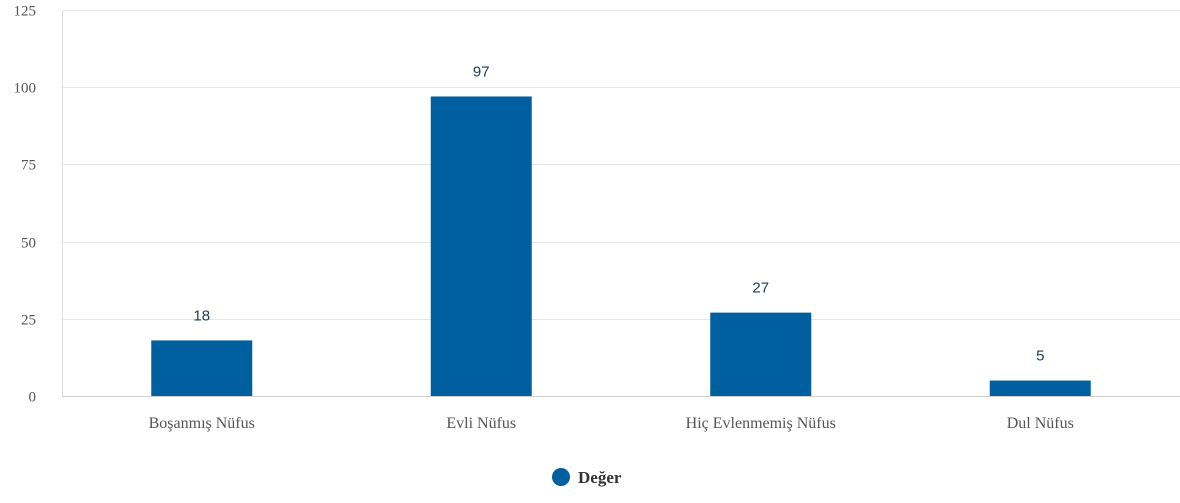  Describe the element at coordinates (202, 423) in the screenshot. I see `x-tick-label: Boşanmış Nüfus` at that location.